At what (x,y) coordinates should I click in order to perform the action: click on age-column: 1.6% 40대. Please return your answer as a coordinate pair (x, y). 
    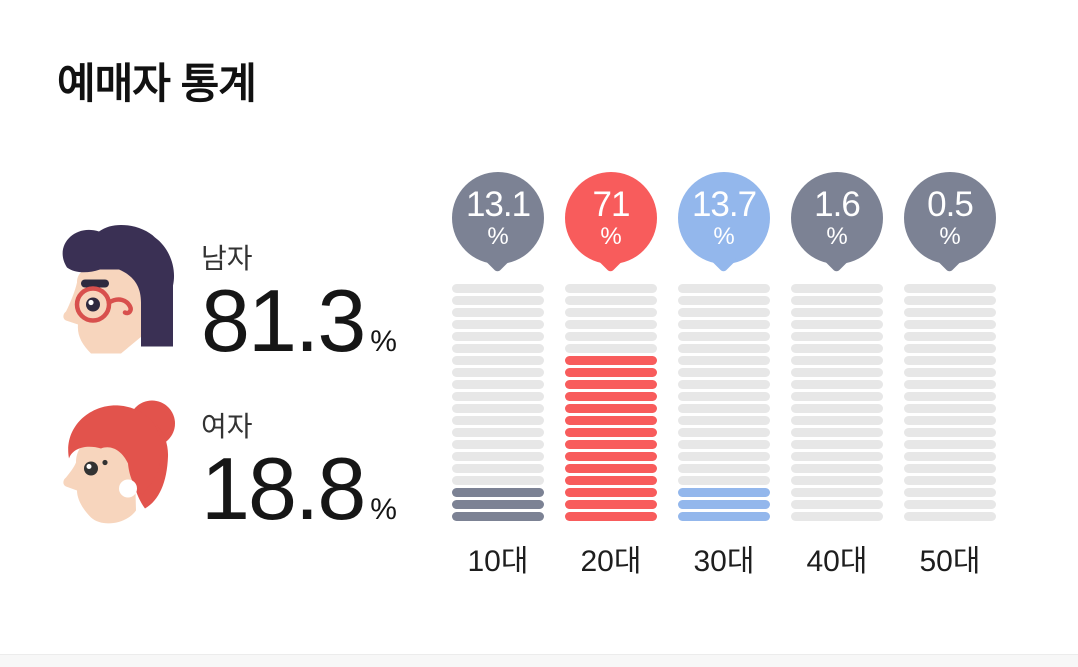
    Looking at the image, I should click on (837, 376).